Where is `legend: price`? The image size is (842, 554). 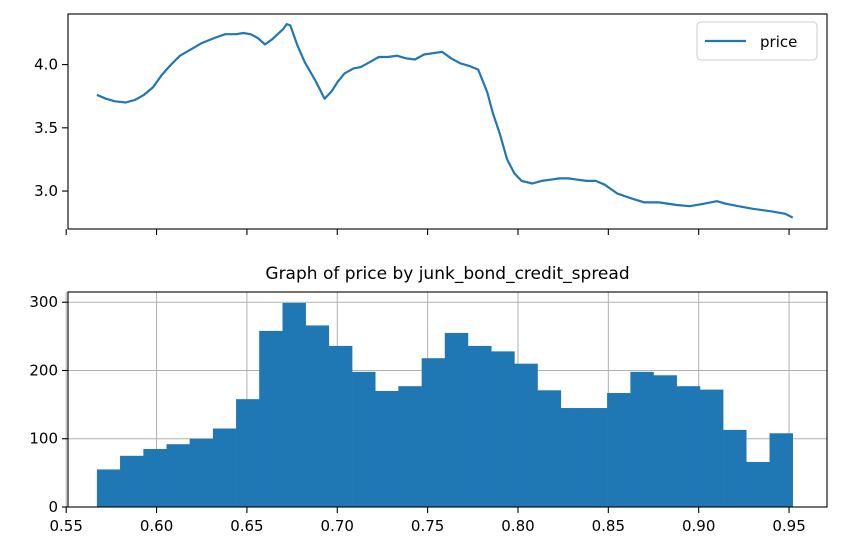
legend: price is located at coordinates (757, 41).